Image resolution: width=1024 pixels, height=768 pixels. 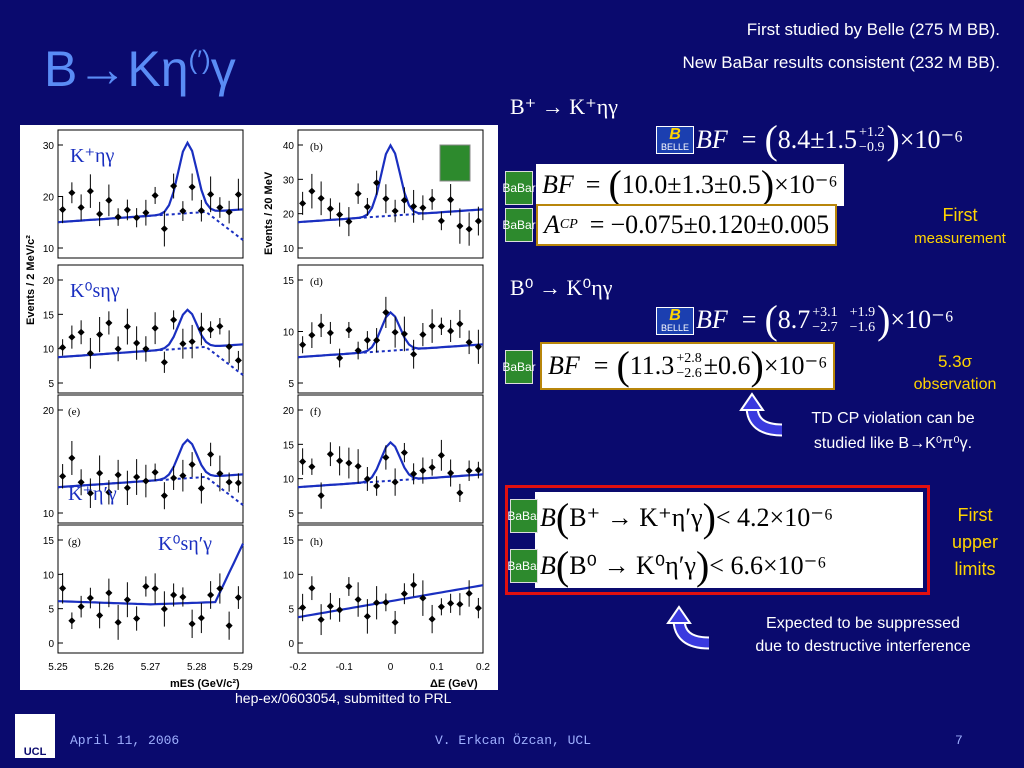 What do you see at coordinates (199, 59) in the screenshot?
I see `title-sup: (′)` at bounding box center [199, 59].